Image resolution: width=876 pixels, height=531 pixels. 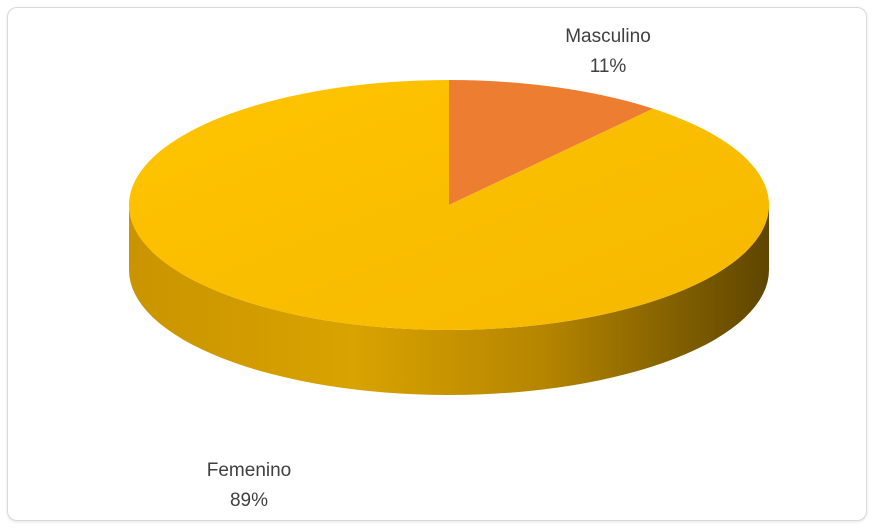 What do you see at coordinates (249, 500) in the screenshot?
I see `label-femenino-percent: 89%` at bounding box center [249, 500].